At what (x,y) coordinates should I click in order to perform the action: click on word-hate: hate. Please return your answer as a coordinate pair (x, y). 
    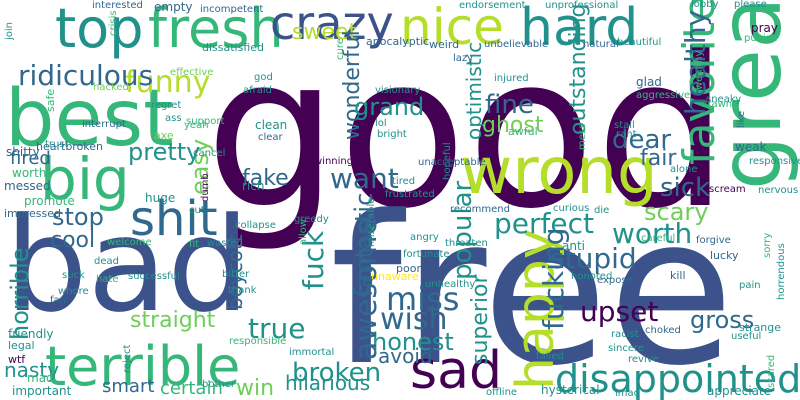
    Looking at the image, I should click on (107, 279).